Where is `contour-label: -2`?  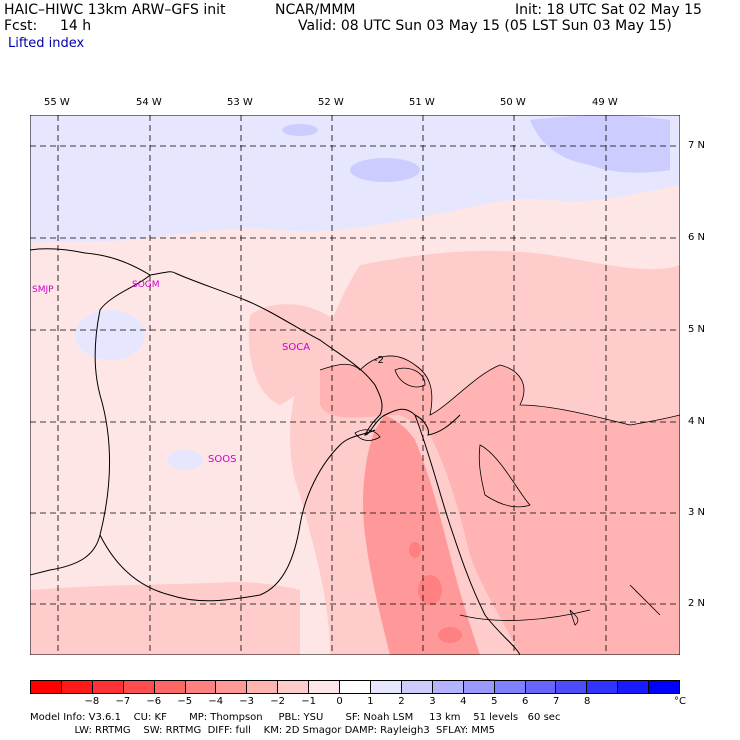
contour-label: -2 is located at coordinates (379, 360).